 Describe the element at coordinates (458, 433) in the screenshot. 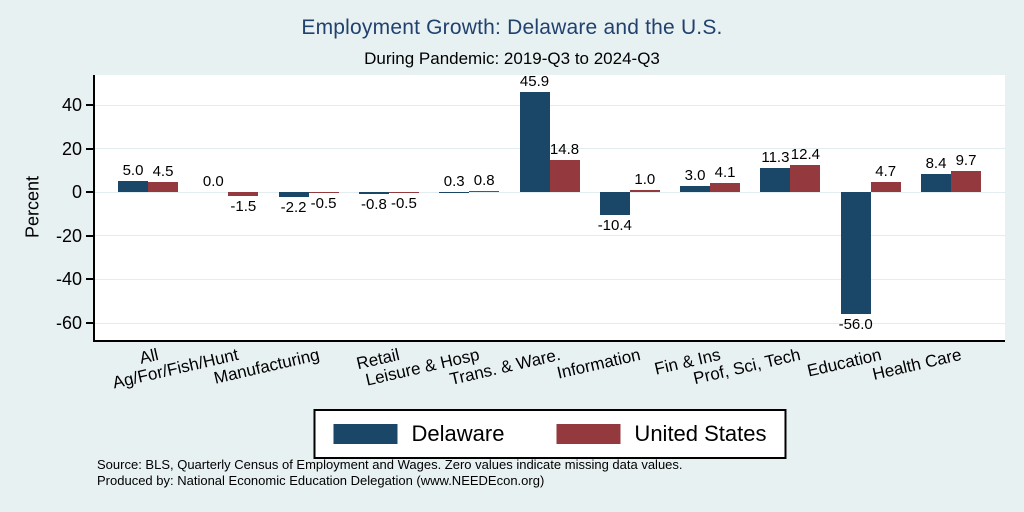

I see `legend-label-delaware: Delaware` at that location.